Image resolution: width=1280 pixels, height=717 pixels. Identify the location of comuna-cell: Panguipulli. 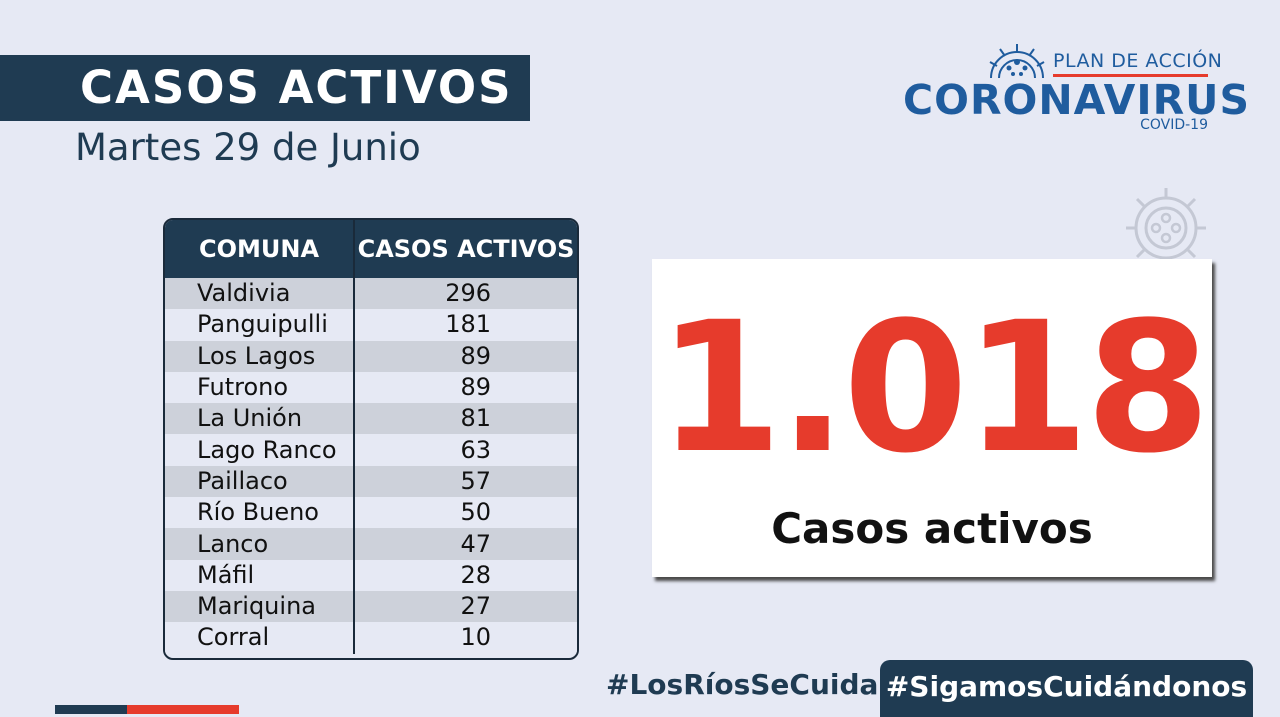
(260, 325).